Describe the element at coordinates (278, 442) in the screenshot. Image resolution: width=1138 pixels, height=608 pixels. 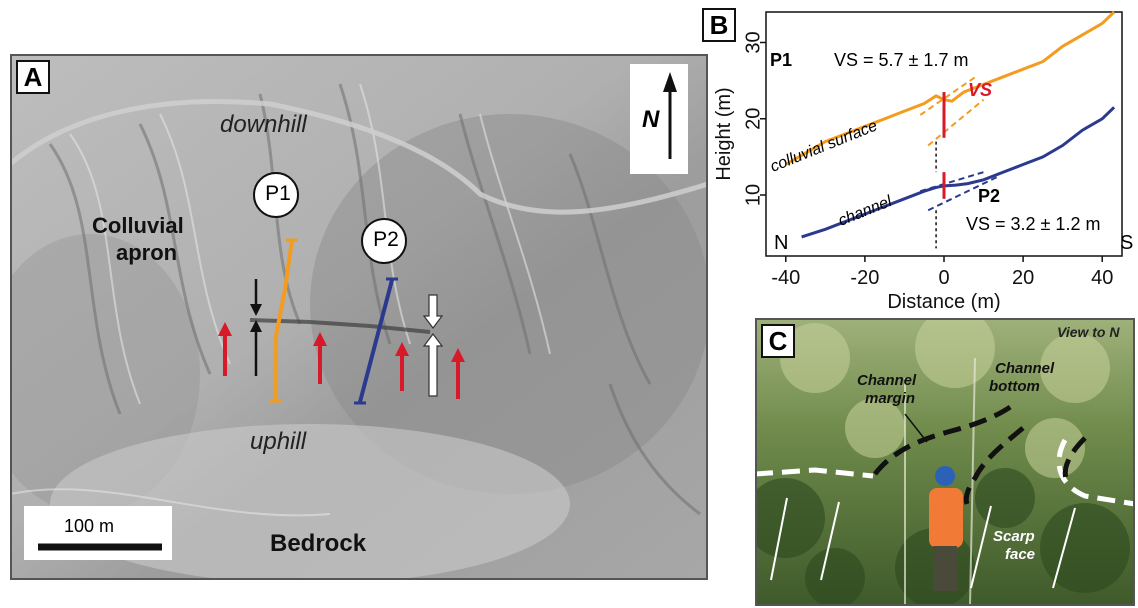
I see `uphill-label: uphill` at that location.